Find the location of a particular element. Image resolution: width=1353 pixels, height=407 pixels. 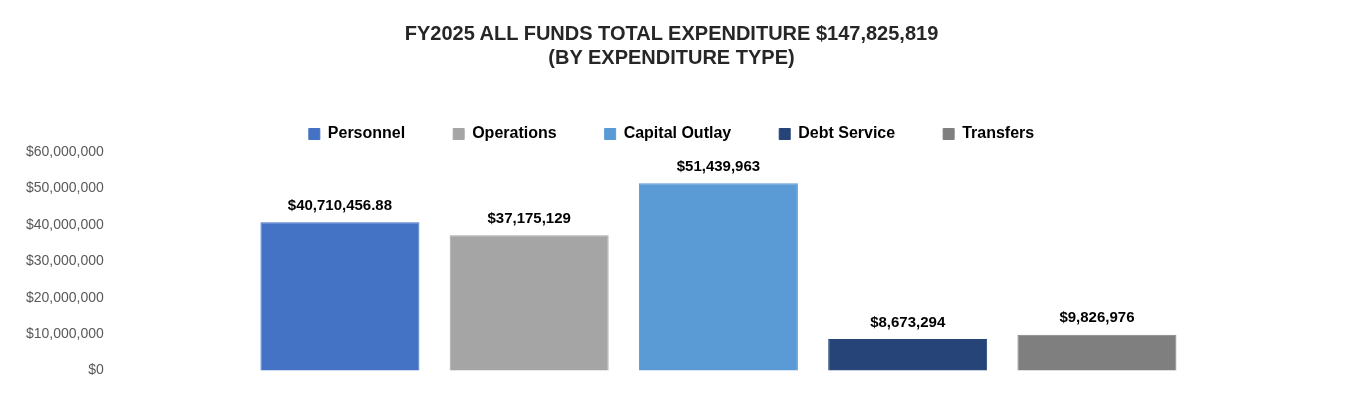

data-label: $8,673,294 is located at coordinates (908, 321).